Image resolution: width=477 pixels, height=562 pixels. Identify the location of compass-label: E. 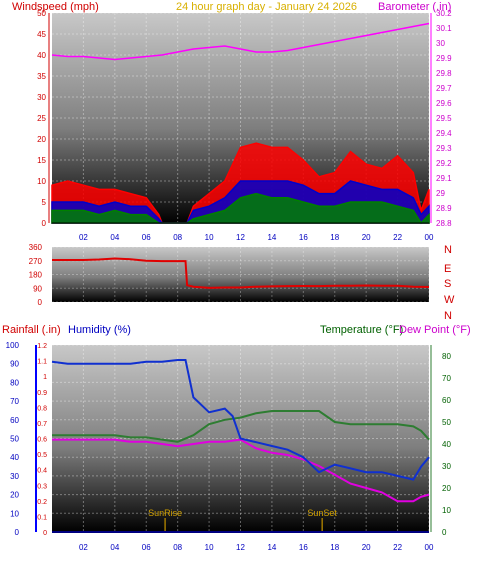
(447, 269).